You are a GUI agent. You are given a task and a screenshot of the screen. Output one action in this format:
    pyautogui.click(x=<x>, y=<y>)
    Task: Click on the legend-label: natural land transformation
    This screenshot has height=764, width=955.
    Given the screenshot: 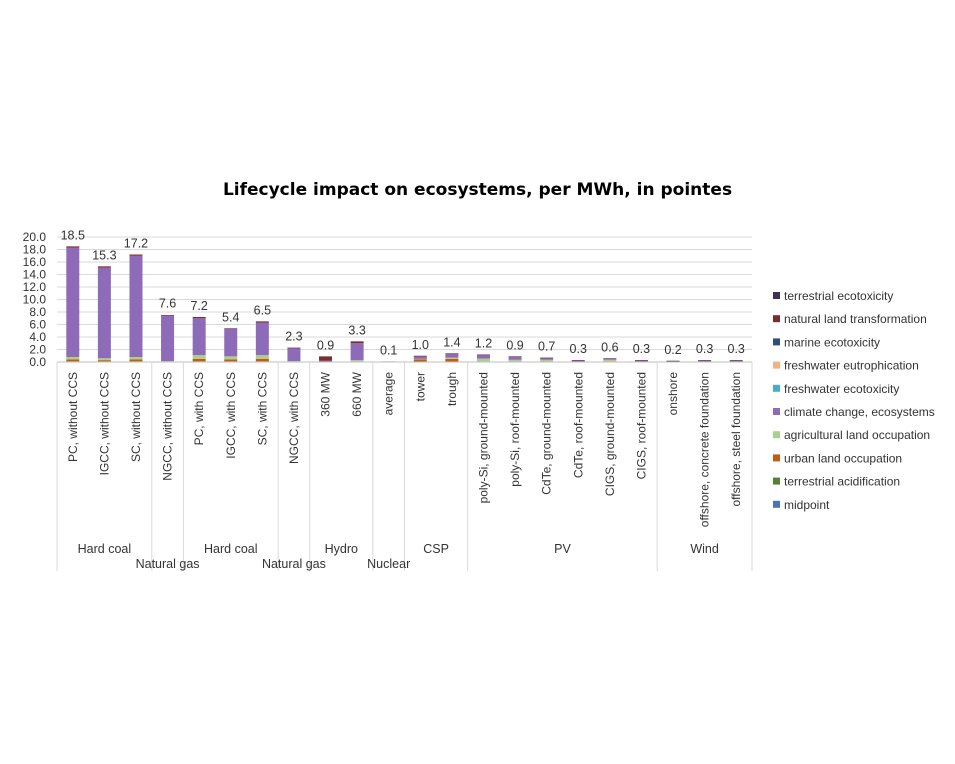 What is the action you would take?
    pyautogui.click(x=855, y=319)
    